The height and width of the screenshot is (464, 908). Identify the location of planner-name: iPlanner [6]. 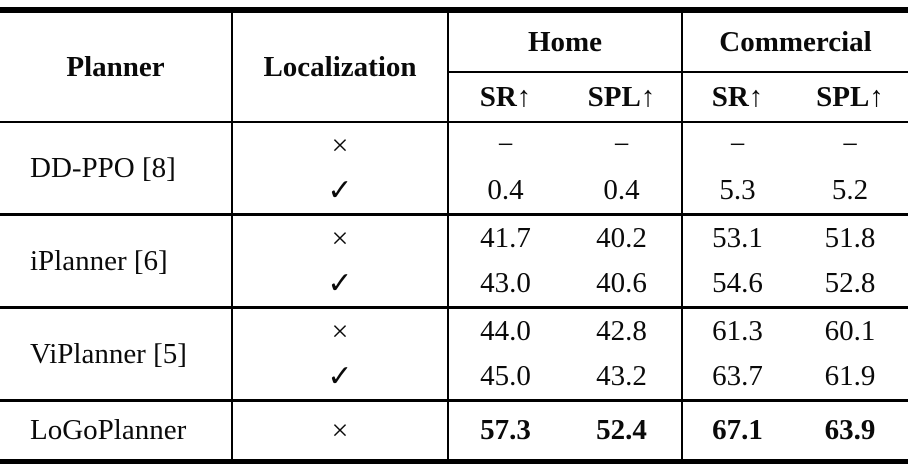
(116, 261).